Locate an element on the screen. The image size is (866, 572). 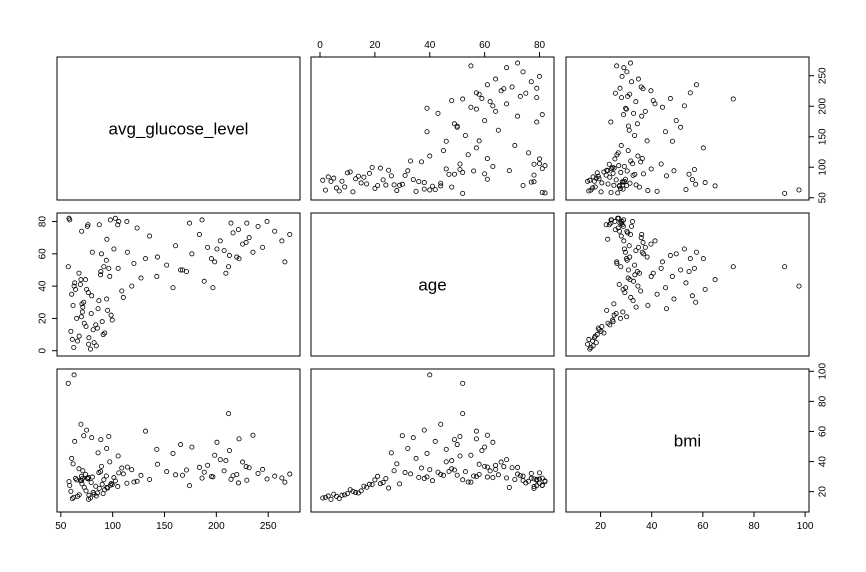
panel-frame is located at coordinates (432, 440).